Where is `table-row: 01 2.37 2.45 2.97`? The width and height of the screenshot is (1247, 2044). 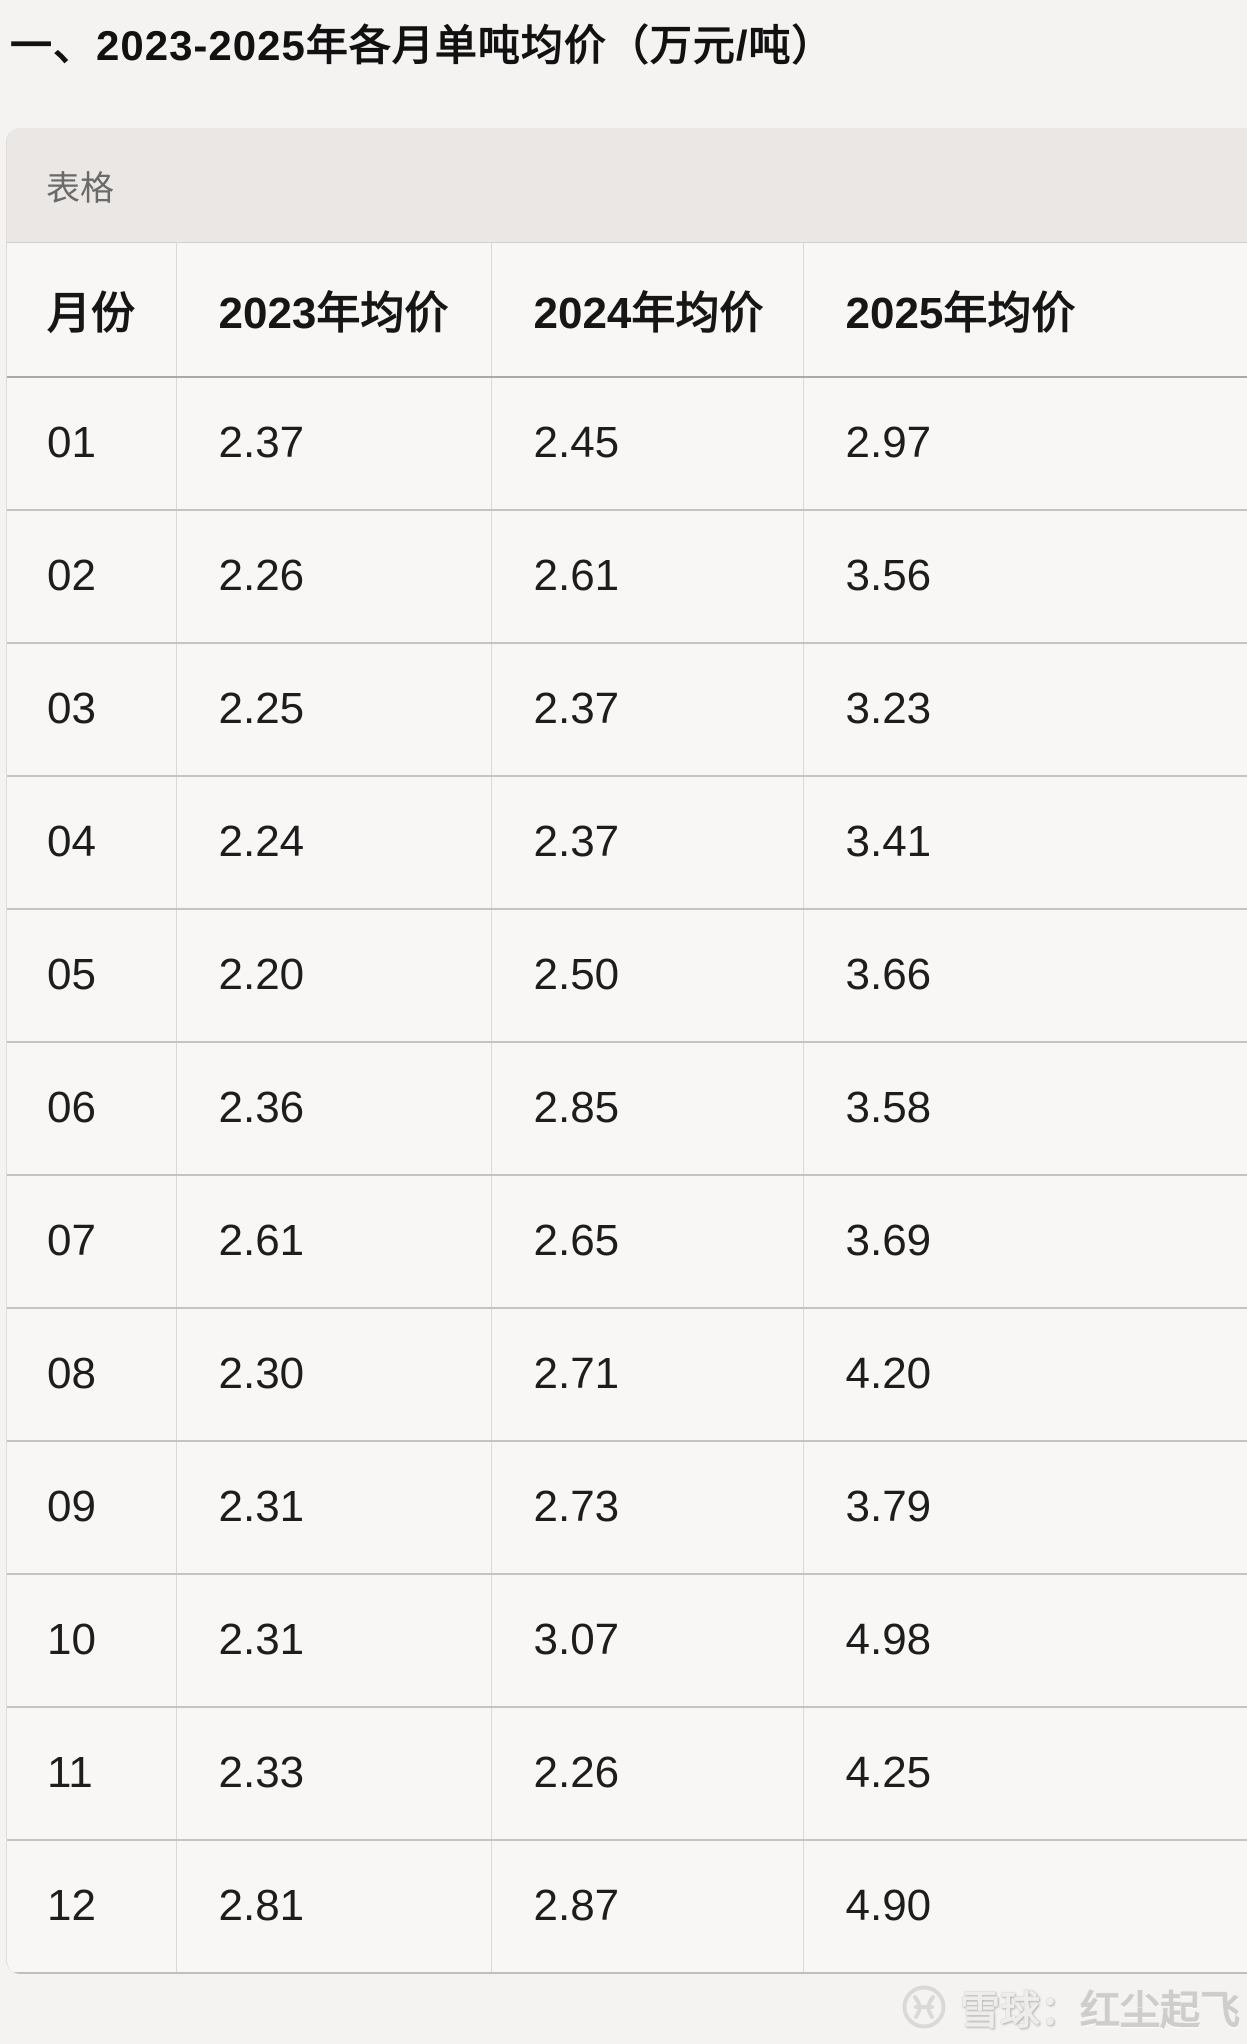
table-row: 01 2.37 2.45 2.97 is located at coordinates (627, 443).